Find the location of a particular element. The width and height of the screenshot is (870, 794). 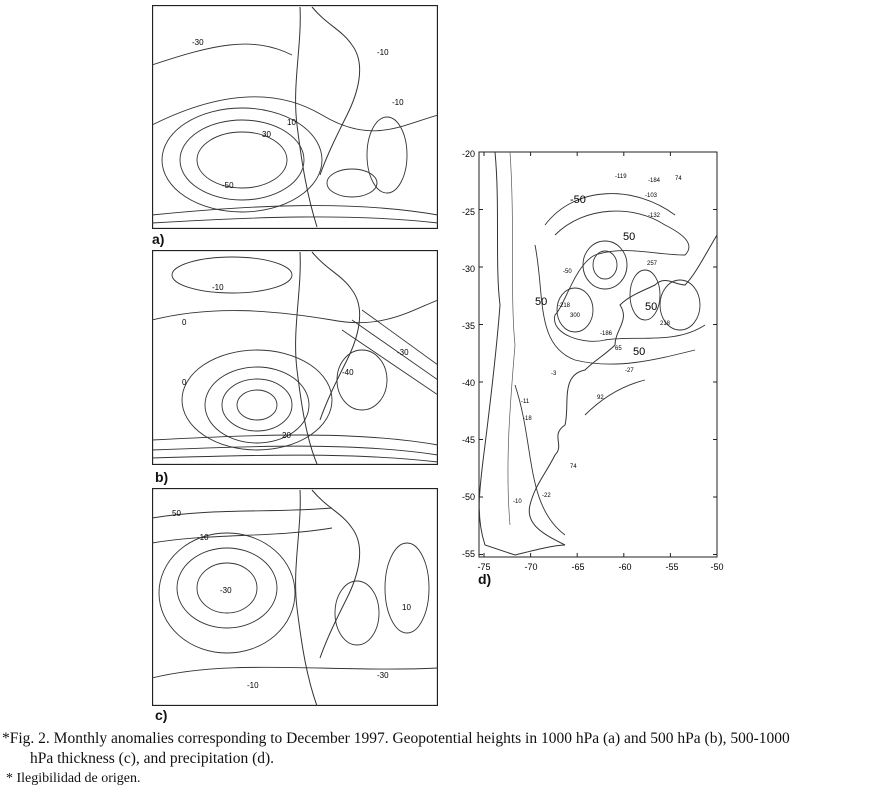

panel-label-b: b) is located at coordinates (162, 477).